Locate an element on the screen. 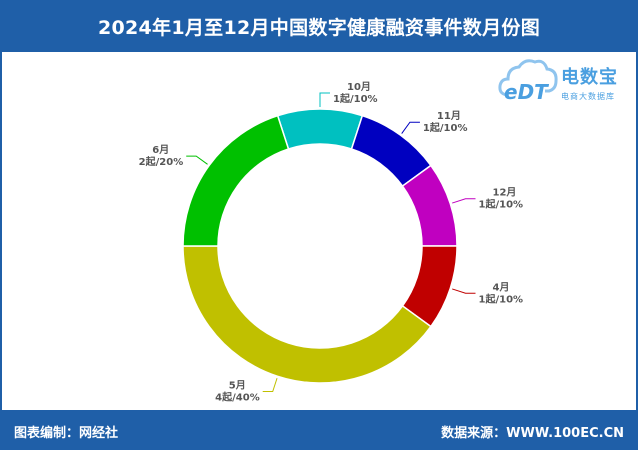  chart-title: 2024年1月至12月中国数字健康融资事件数月份图 is located at coordinates (319, 27).